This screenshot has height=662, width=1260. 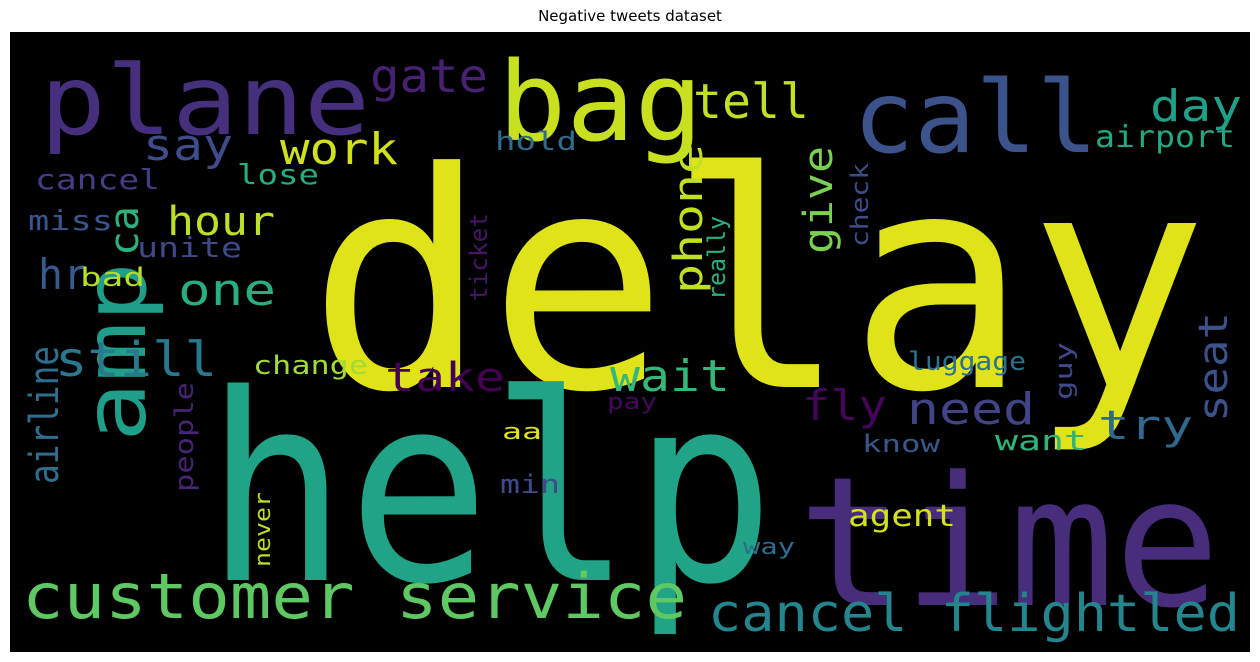 I want to click on word-fly: fly, so click(x=844, y=405).